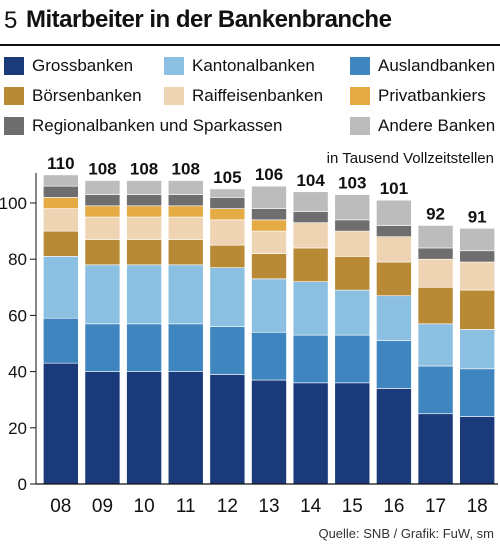 The image size is (500, 545). I want to click on bar-segment-09-raiffeisenbanken, so click(102, 228).